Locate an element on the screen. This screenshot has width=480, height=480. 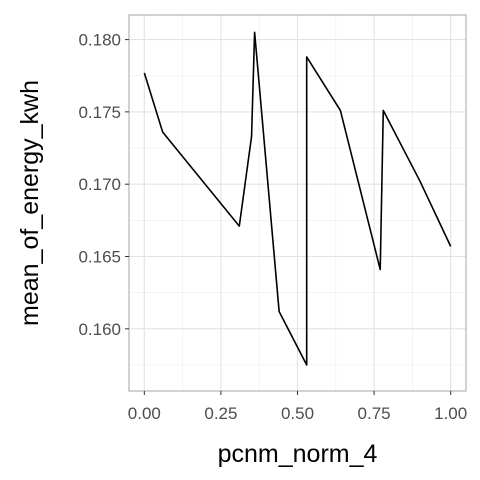
x-tick-label: 0.25 is located at coordinates (220, 413).